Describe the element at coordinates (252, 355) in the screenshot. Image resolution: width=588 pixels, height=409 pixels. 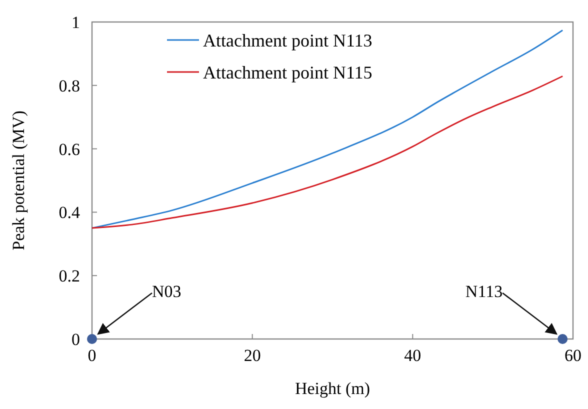
I see `x-tick-label: 20` at that location.